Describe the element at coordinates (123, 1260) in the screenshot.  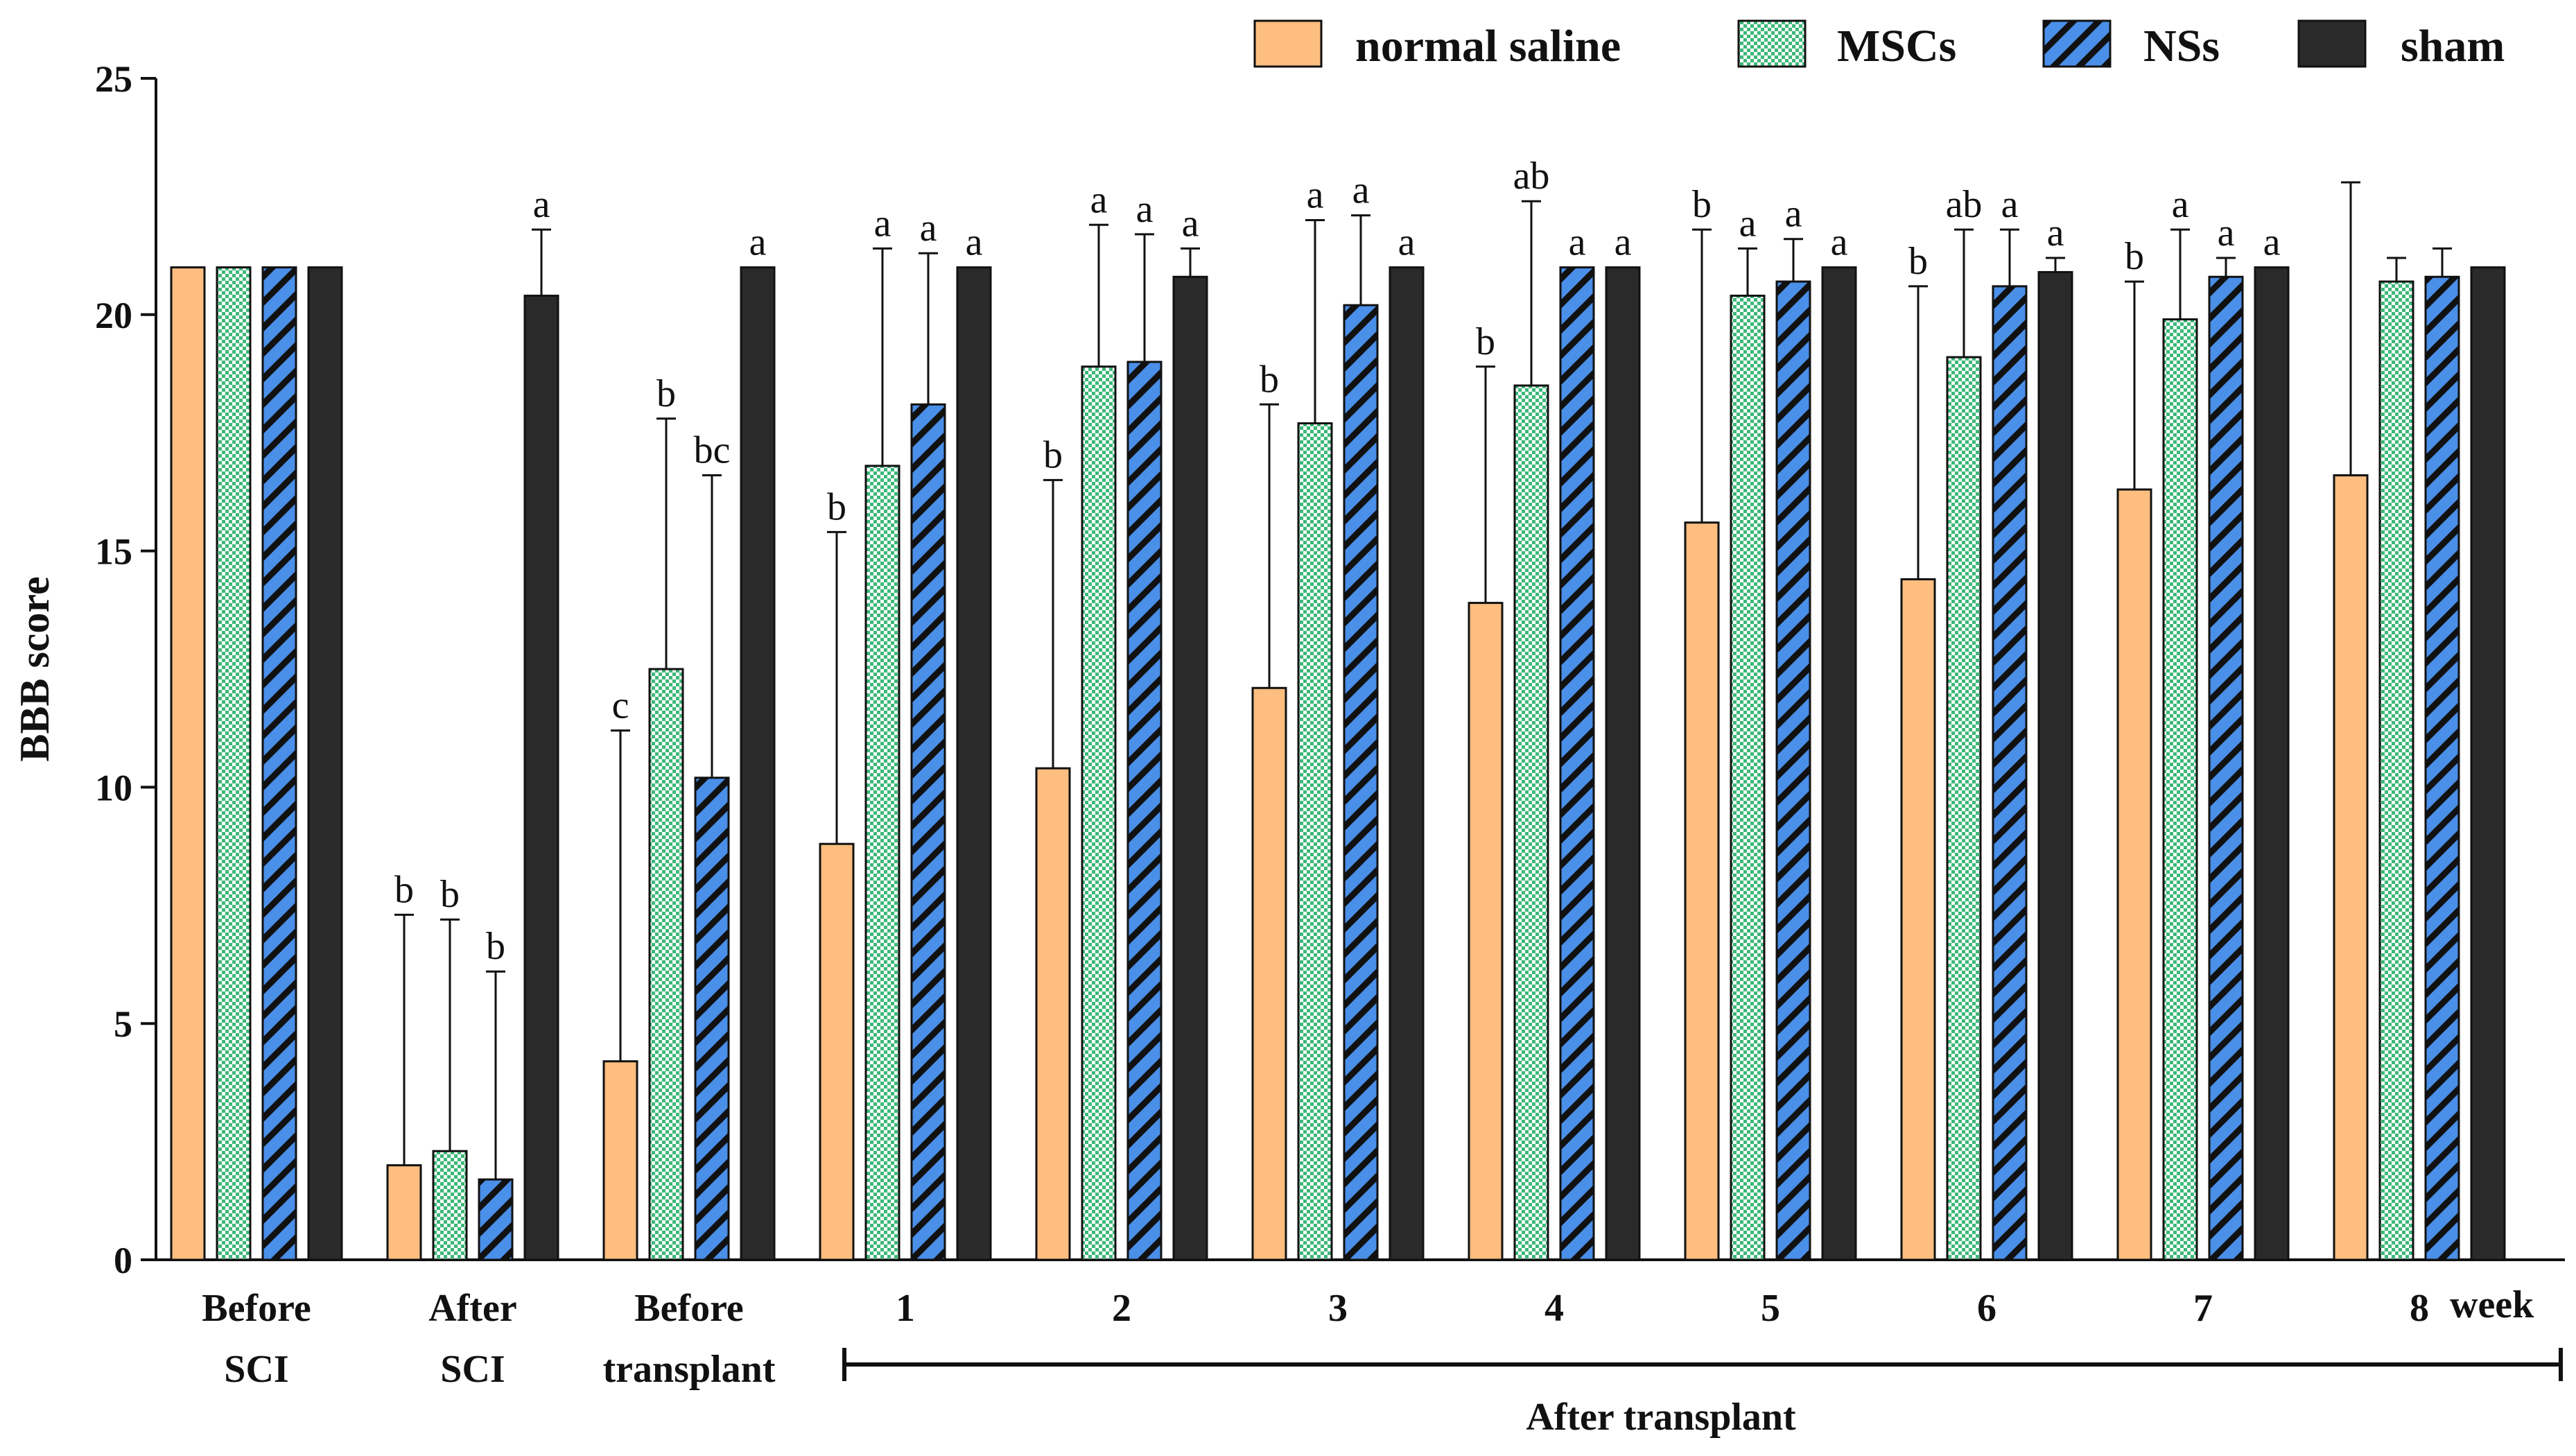
I see `y-tick-label: 0` at that location.